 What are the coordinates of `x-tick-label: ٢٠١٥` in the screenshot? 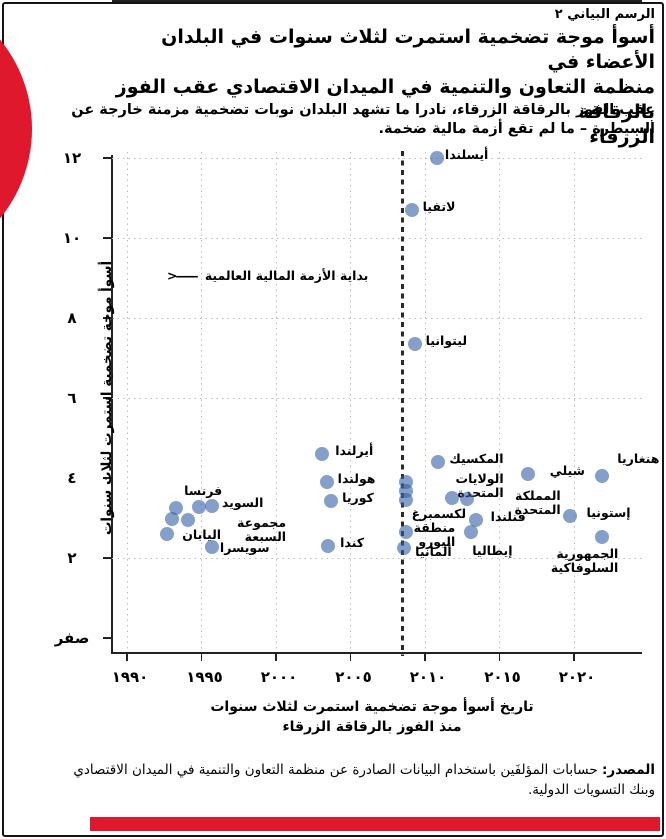 It's located at (502, 677).